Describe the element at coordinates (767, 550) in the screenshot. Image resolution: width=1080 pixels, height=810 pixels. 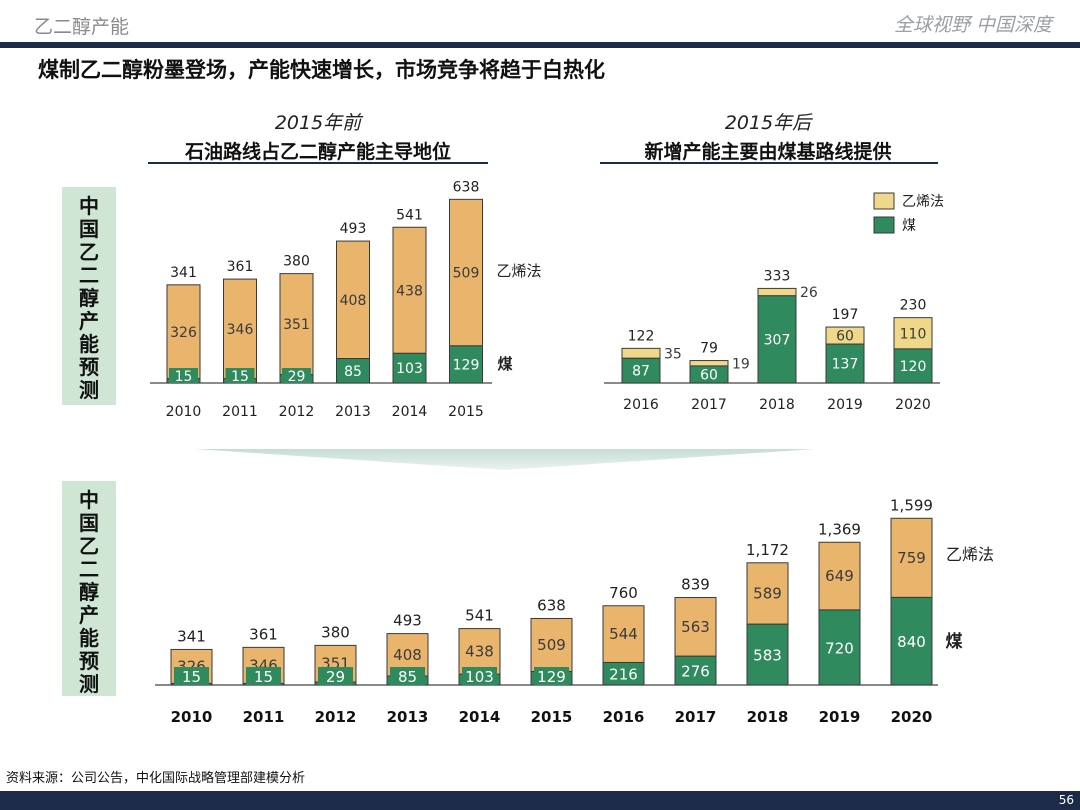
I see `total-2018: 1,172` at that location.